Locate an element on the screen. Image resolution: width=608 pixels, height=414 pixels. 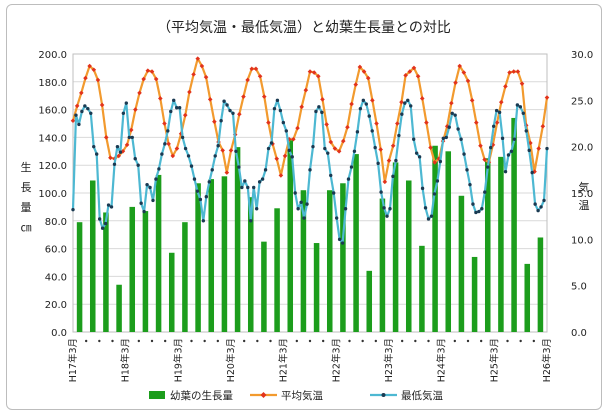
left-tick-label: 60.0 is located at coordinates (56, 250).